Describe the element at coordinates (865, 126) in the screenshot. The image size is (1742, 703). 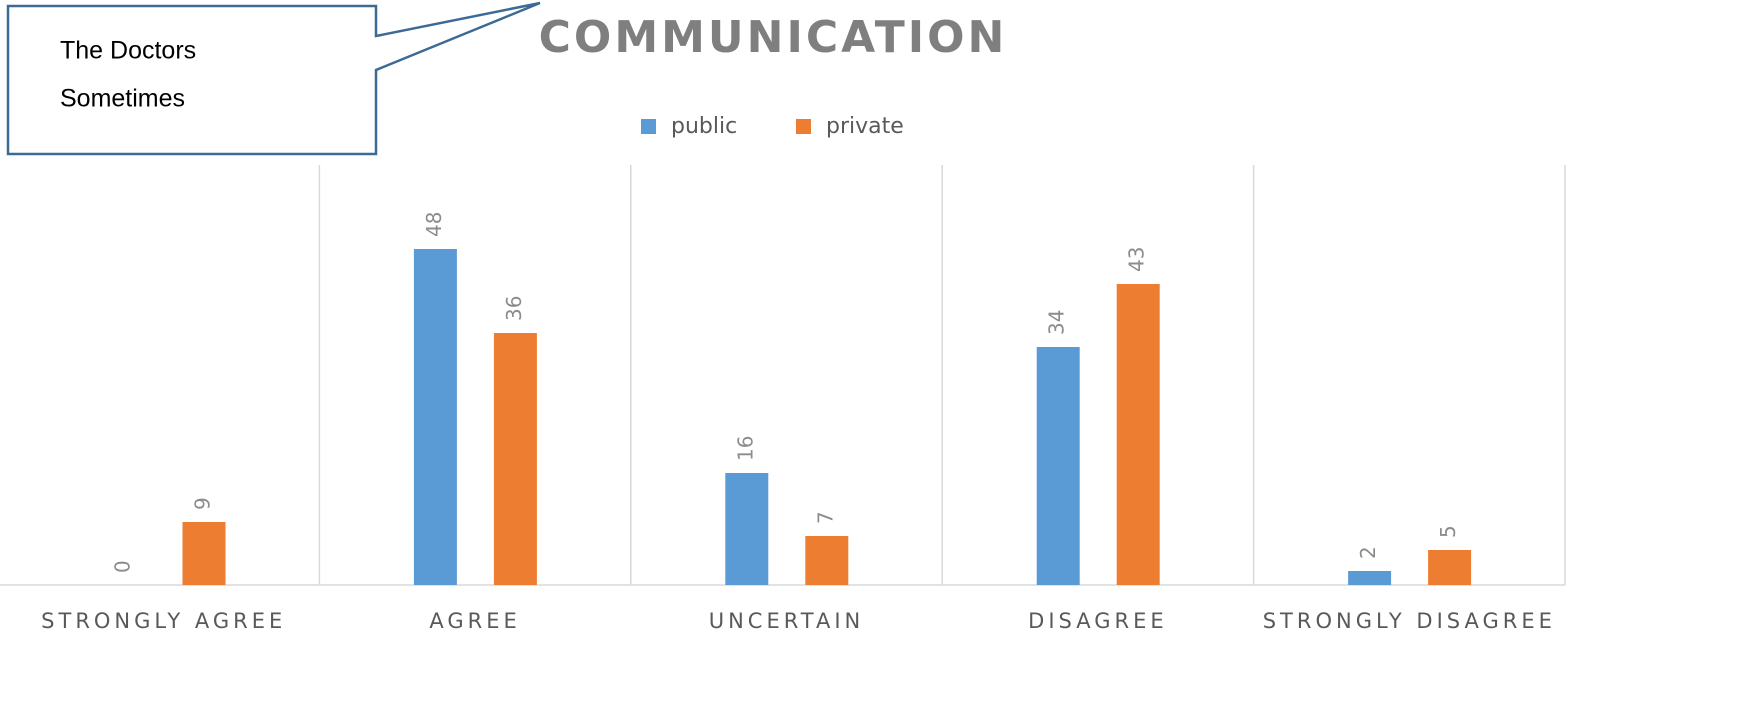
I see `legend-label: private` at that location.